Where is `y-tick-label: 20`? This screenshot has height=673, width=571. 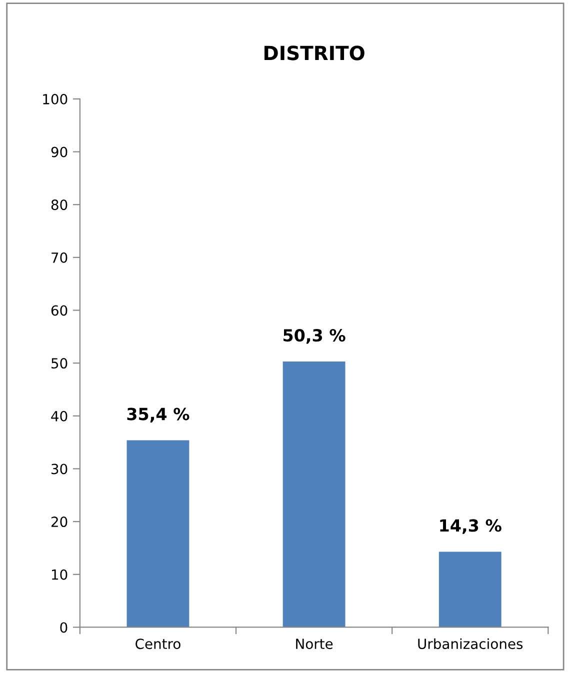 y-tick-label: 20 is located at coordinates (59, 522).